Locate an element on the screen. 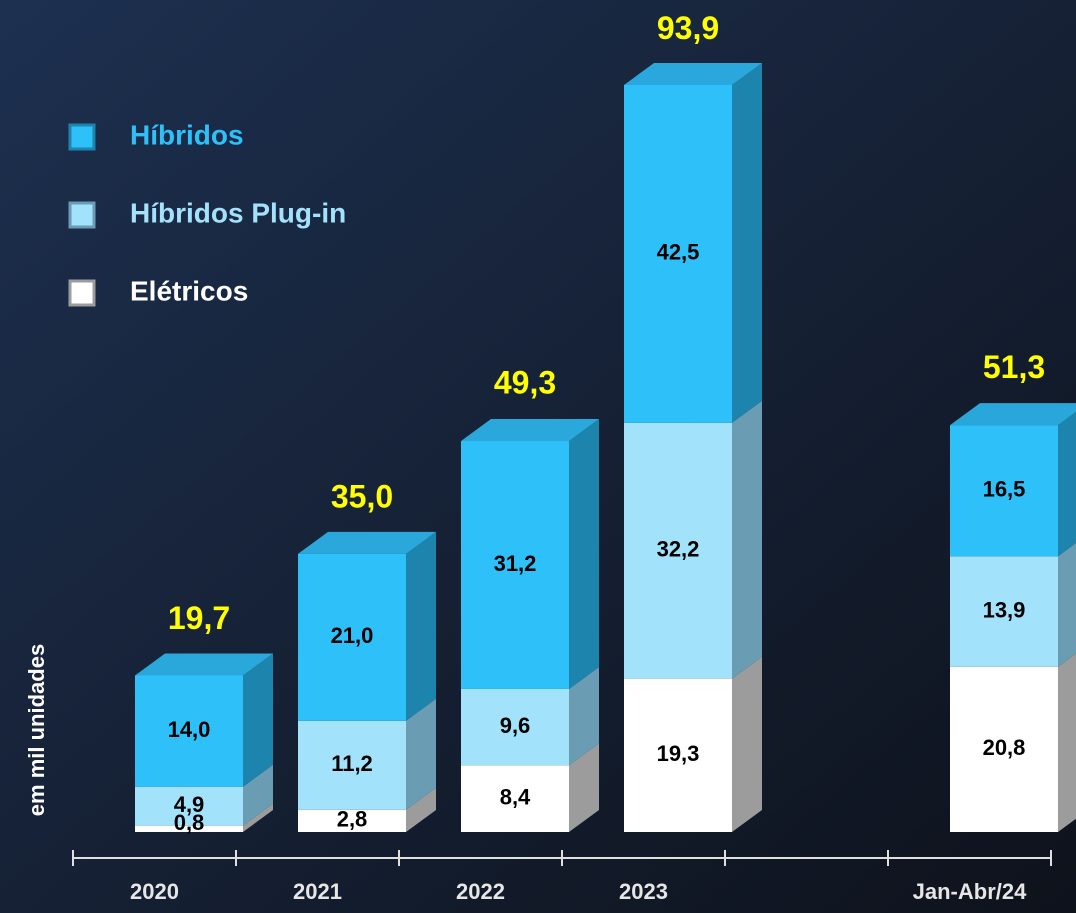  value-label: 20,8 is located at coordinates (1004, 747).